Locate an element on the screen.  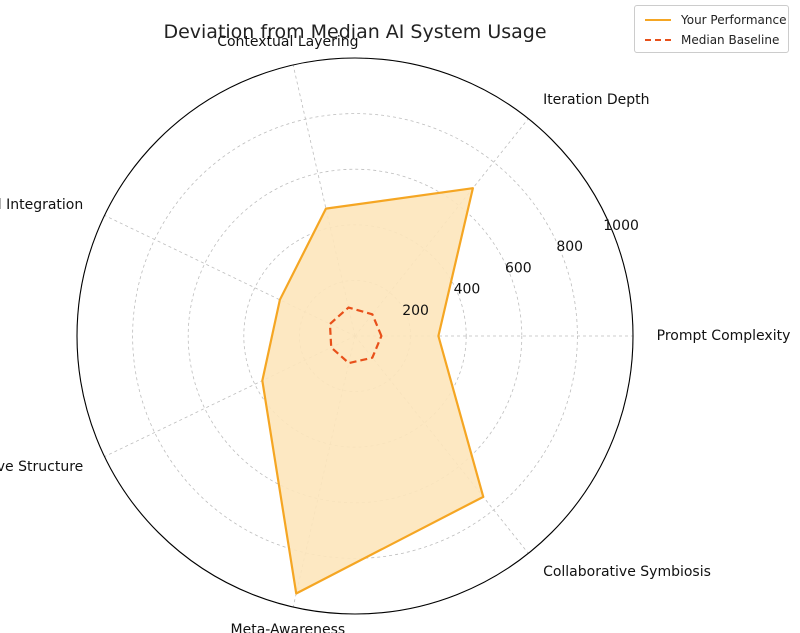
tick-label-200: 200 is located at coordinates (415, 311).